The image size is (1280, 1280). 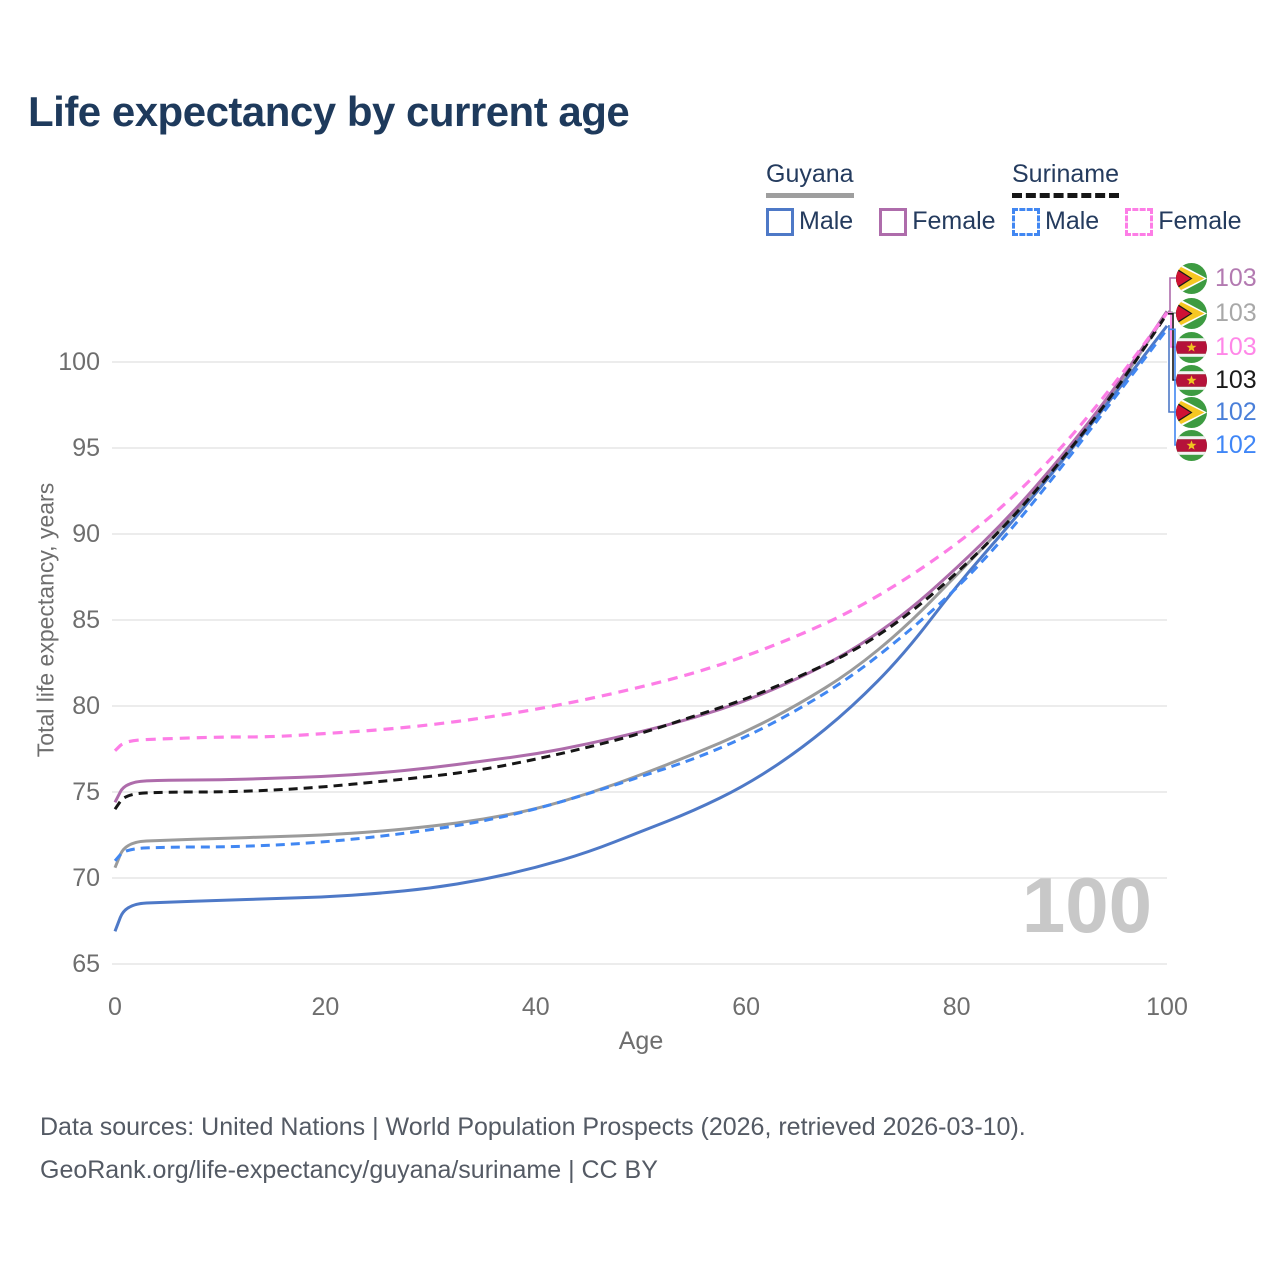 I want to click on guyana-female-swatch-icon, so click(x=893, y=221).